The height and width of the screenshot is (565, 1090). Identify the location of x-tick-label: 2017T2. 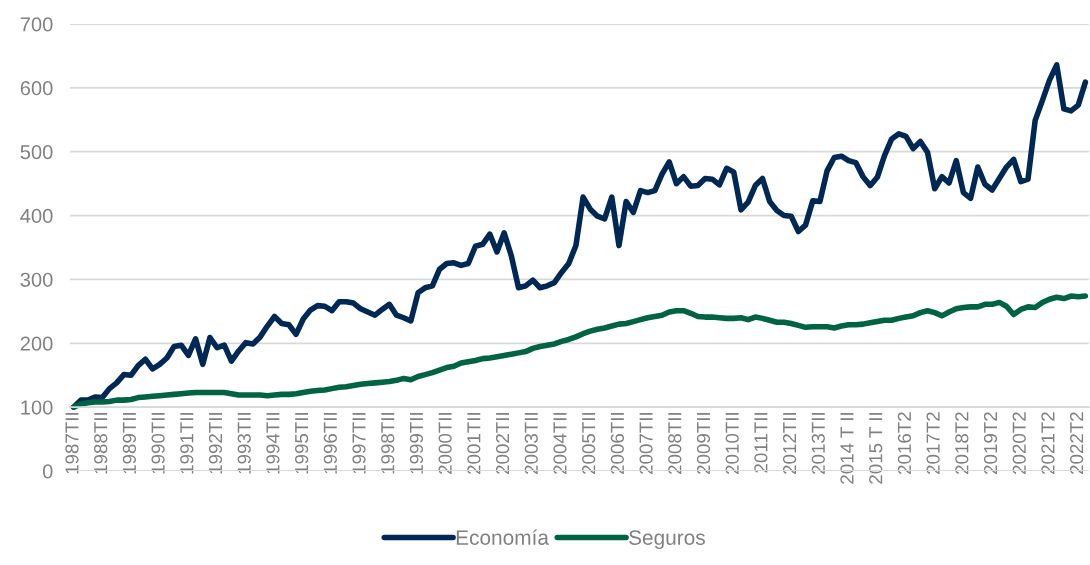
(933, 443).